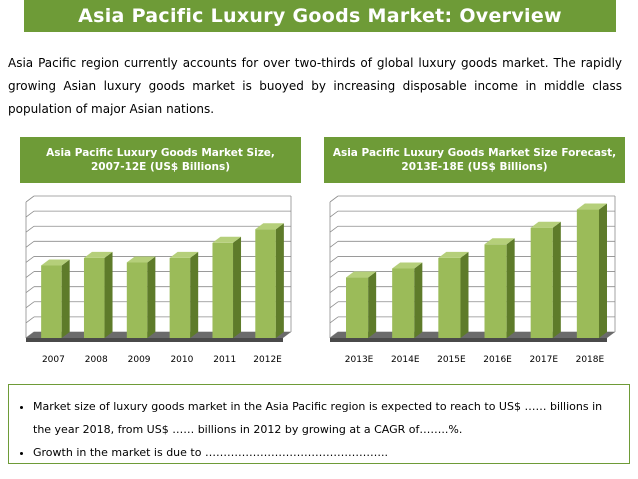 The width and height of the screenshot is (638, 479). What do you see at coordinates (543, 360) in the screenshot?
I see `x-tick-label: 2017E` at bounding box center [543, 360].